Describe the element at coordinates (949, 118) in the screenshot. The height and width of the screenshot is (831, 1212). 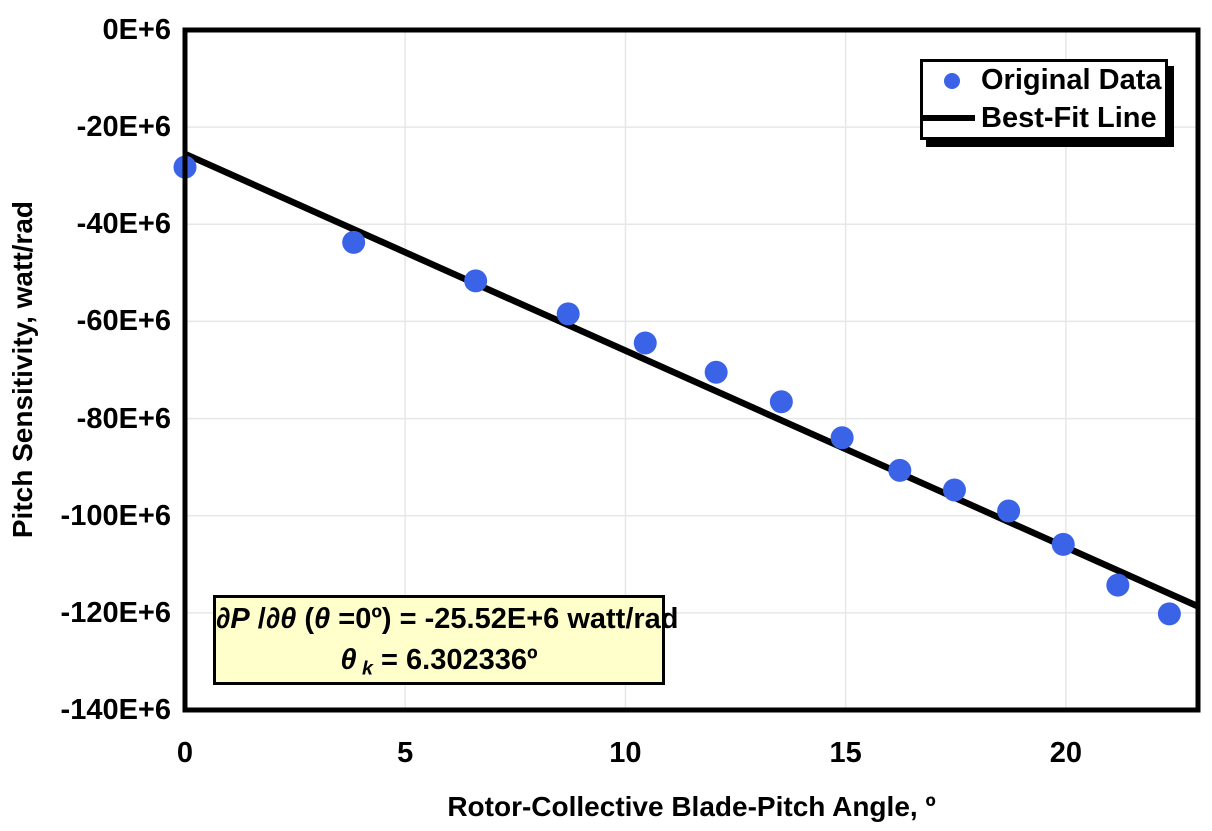
I see `line-swatch-icon` at that location.